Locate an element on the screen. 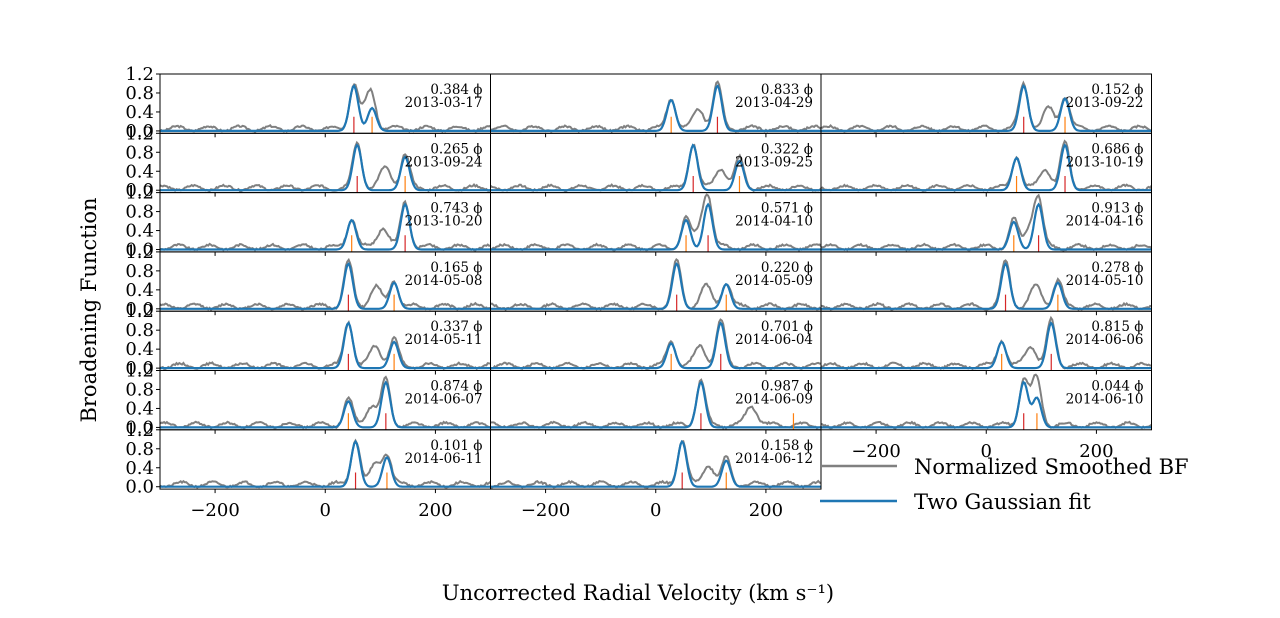 The height and width of the screenshot is (618, 1280). panel-phase-label: 0.165 ϕ is located at coordinates (456, 268).